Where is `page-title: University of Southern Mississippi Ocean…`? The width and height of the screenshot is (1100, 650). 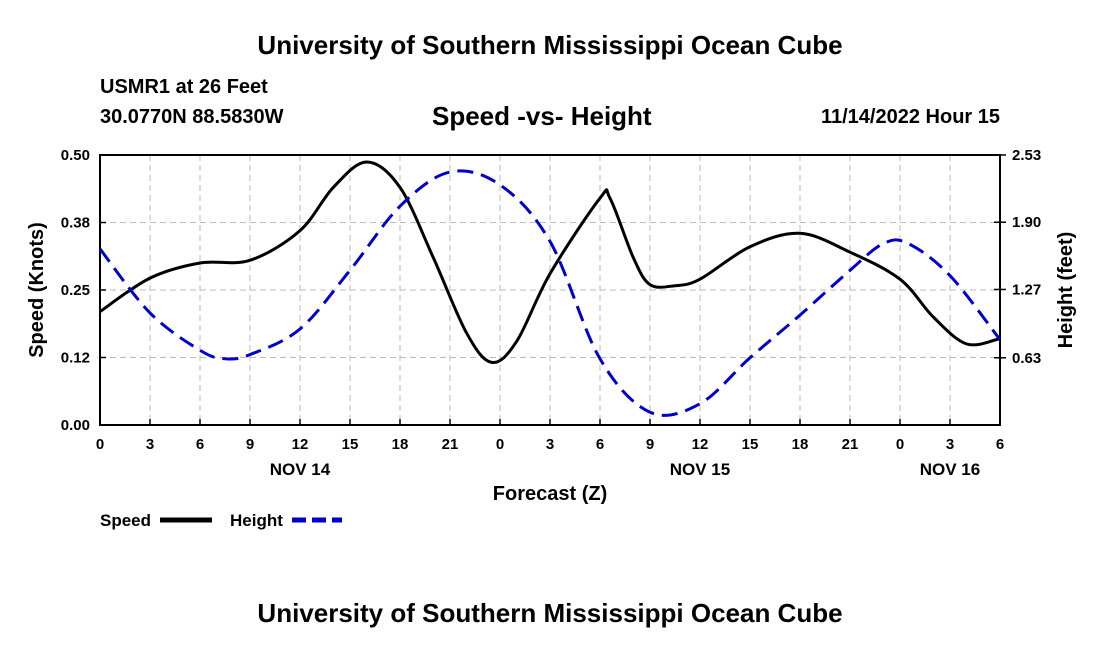 page-title: University of Southern Mississippi Ocean… is located at coordinates (550, 45).